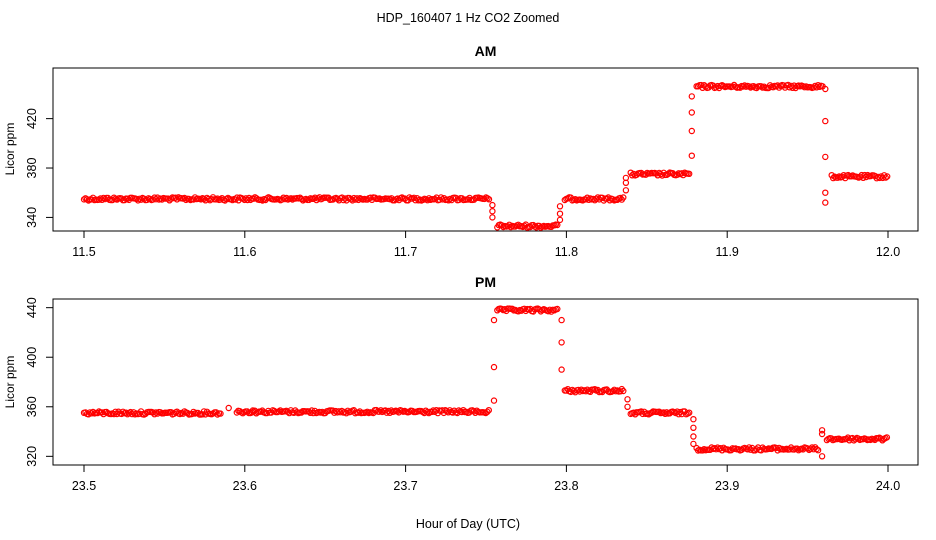 This screenshot has width=936, height=540. I want to click on y-tick-label: 340, so click(32, 217).